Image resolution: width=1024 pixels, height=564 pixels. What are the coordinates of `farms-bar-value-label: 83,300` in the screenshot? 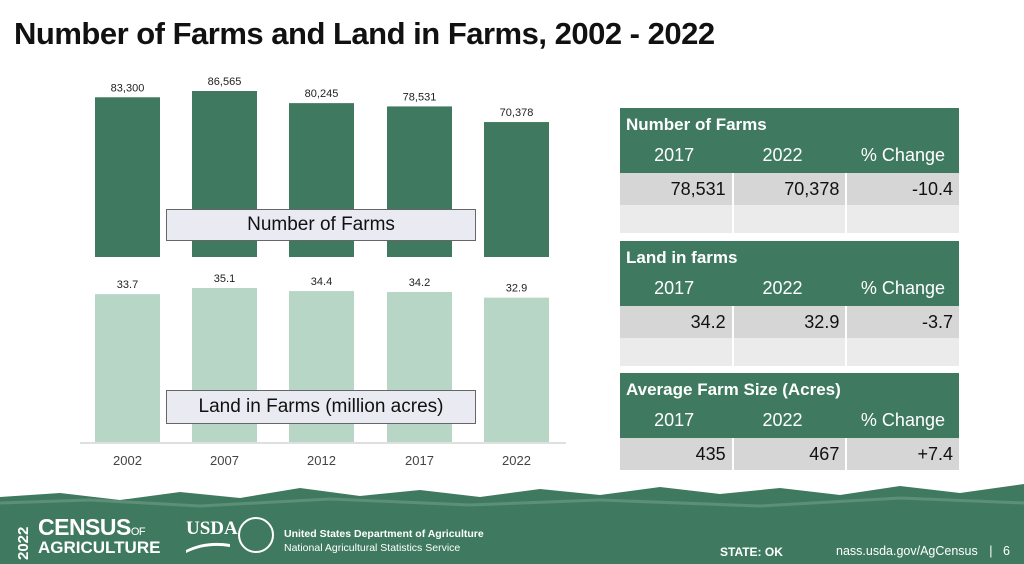 It's located at (128, 88).